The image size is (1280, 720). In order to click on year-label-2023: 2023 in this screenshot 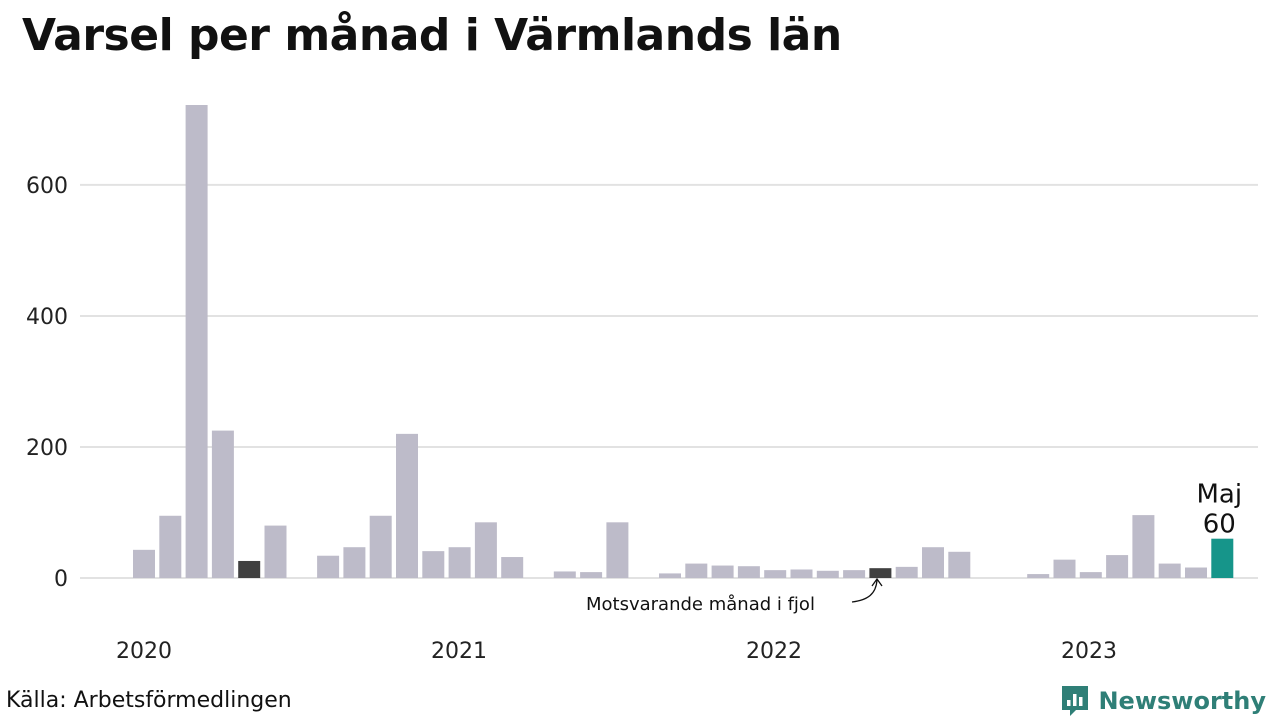, I will do `click(1089, 651)`.